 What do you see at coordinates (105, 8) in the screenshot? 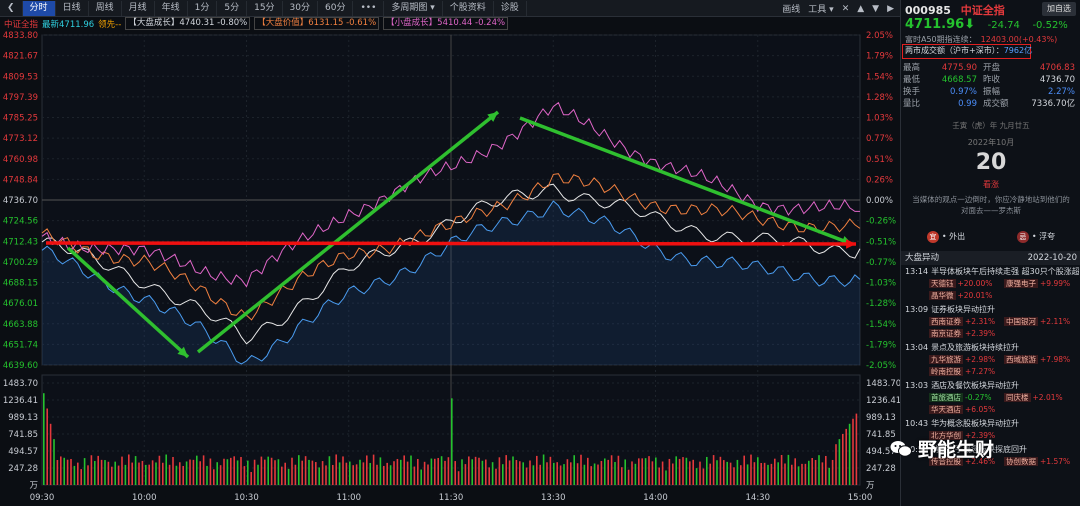
I see `tab-2: 周线` at bounding box center [105, 8].